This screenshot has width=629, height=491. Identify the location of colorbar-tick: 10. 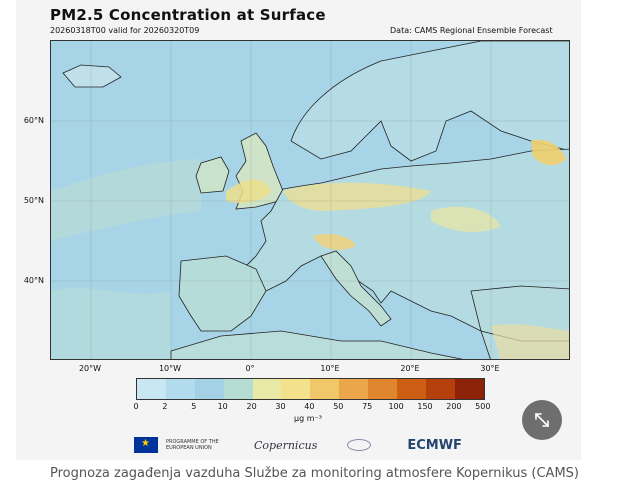
(222, 406).